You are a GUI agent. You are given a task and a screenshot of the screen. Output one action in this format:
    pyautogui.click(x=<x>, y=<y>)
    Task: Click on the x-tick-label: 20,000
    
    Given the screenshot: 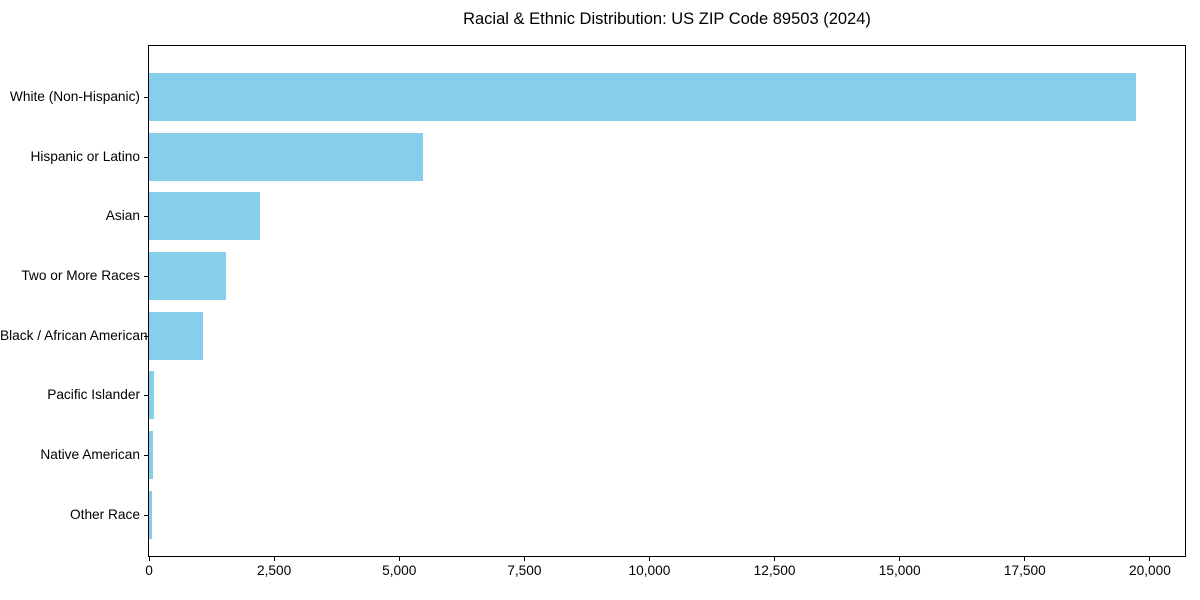 What is the action you would take?
    pyautogui.click(x=1150, y=570)
    